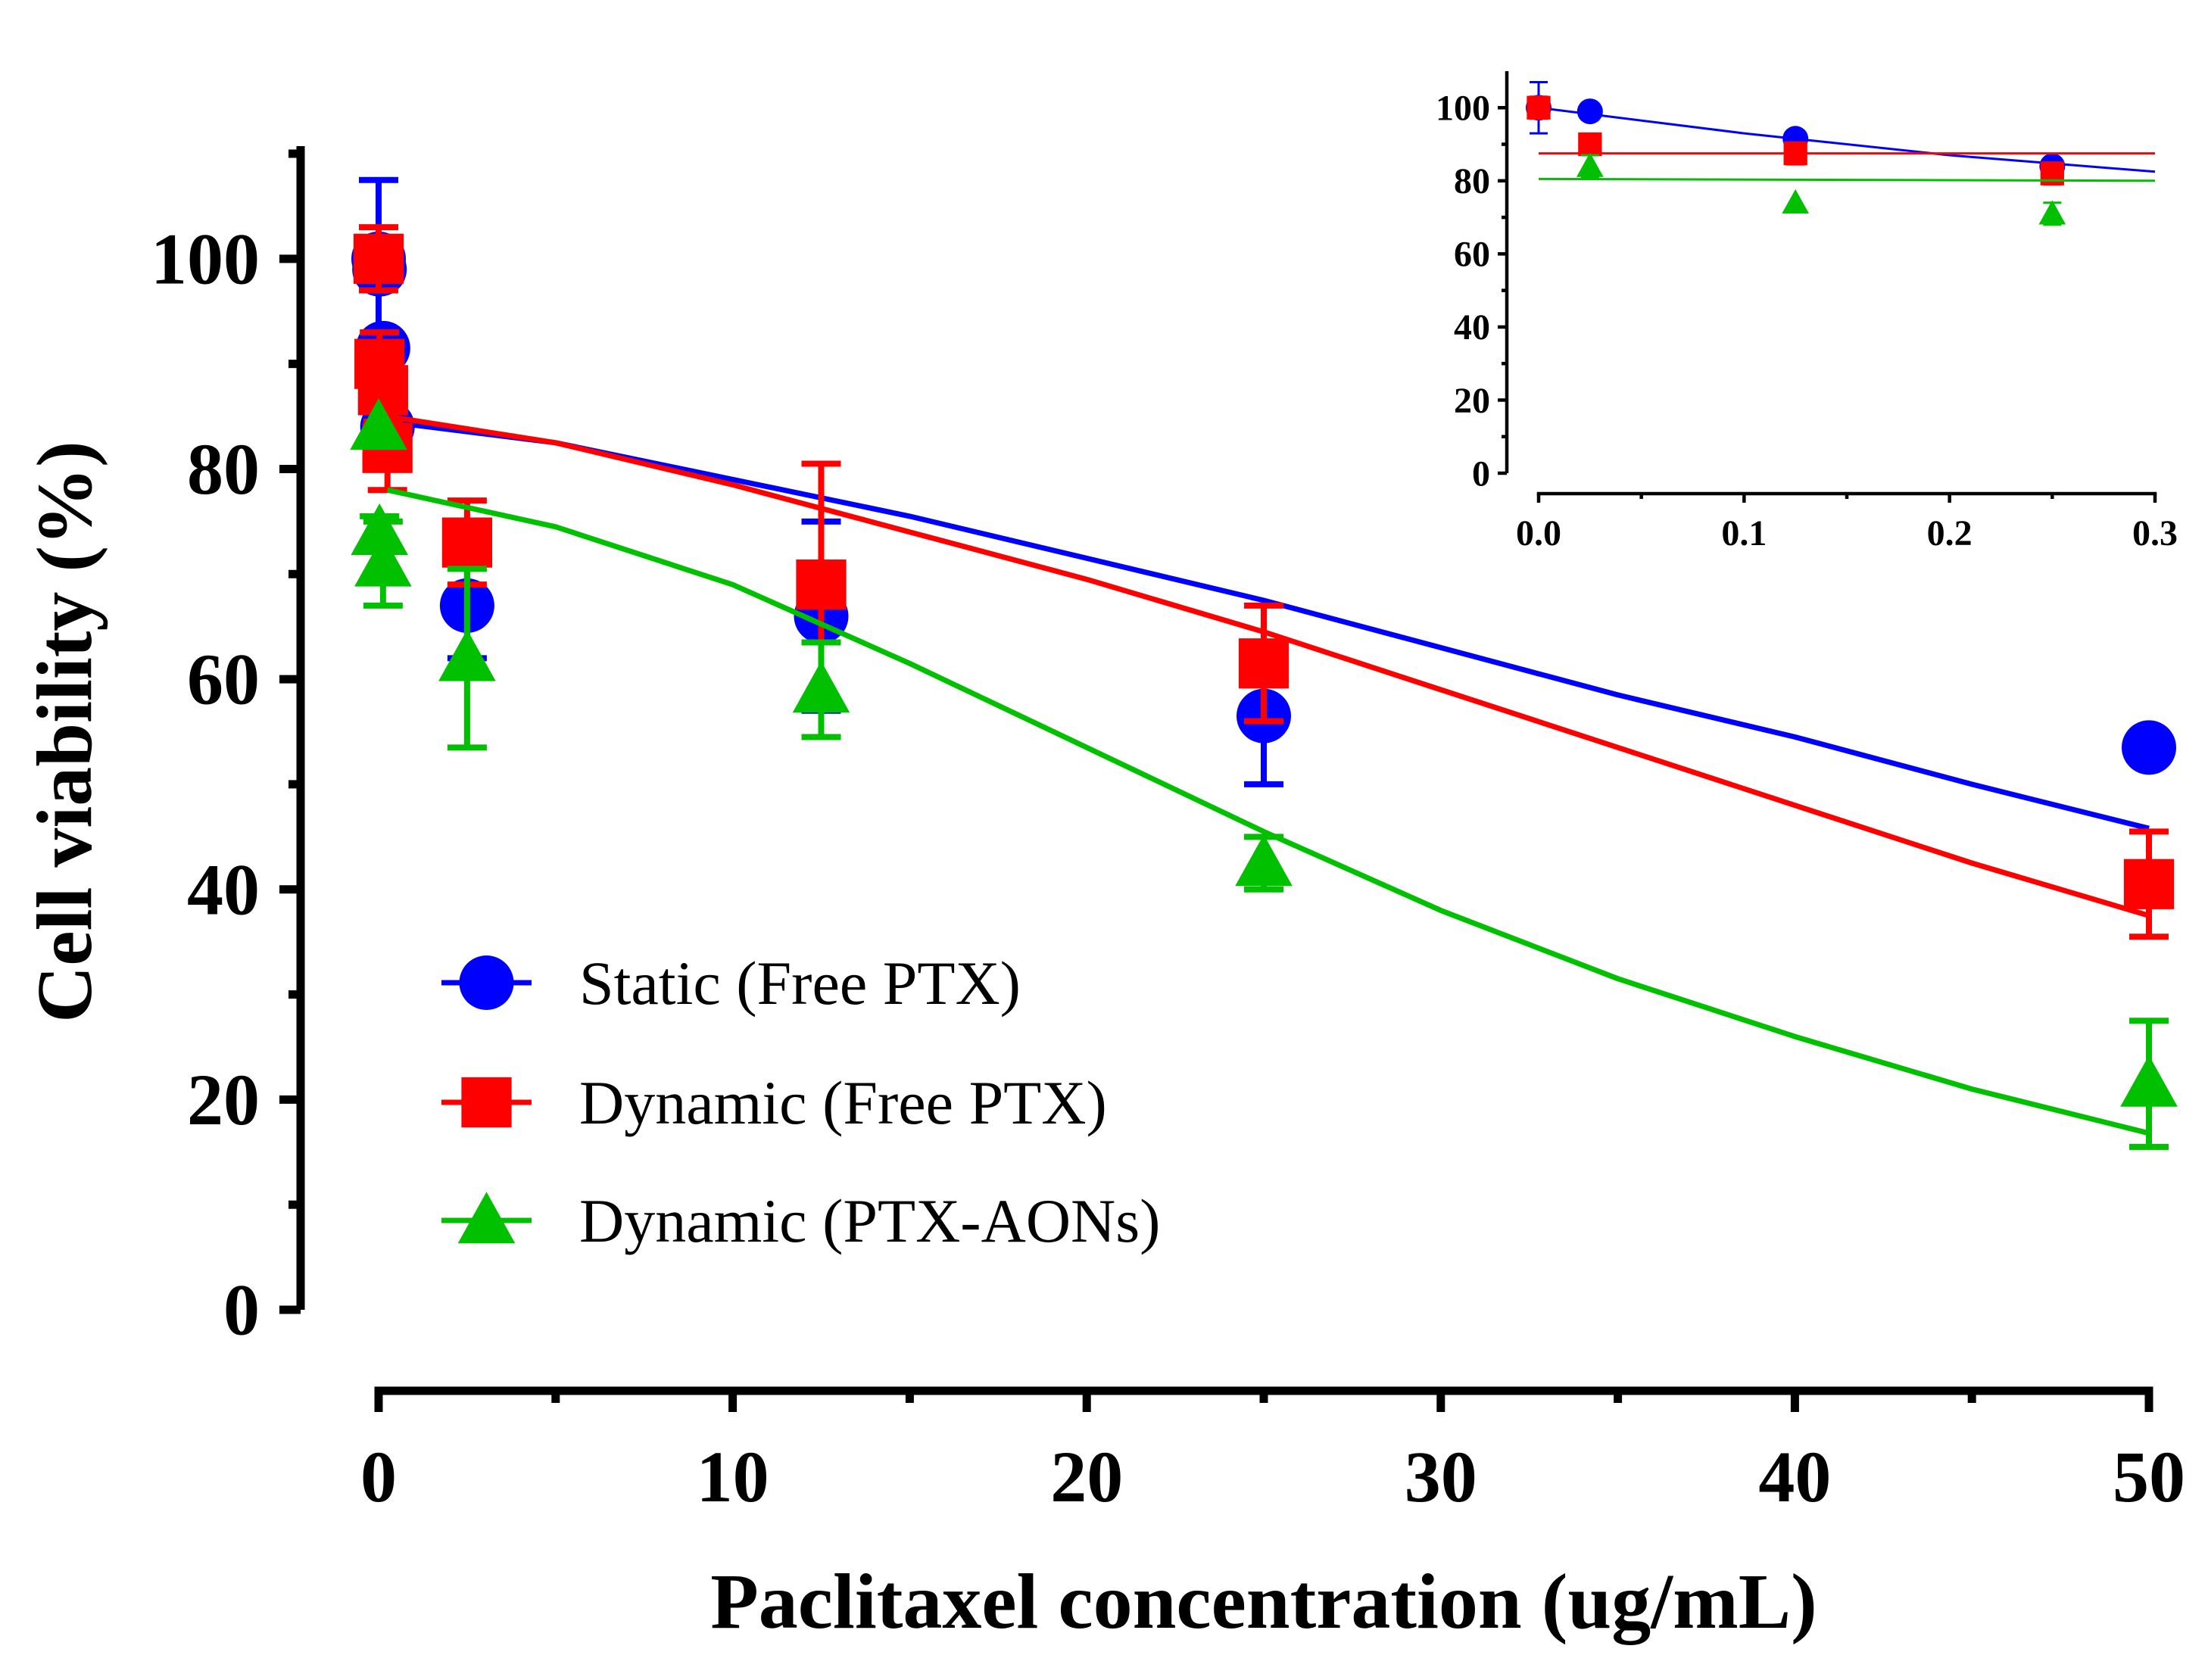 The height and width of the screenshot is (1680, 2208). I want to click on legend-marker-circle, so click(486, 982).